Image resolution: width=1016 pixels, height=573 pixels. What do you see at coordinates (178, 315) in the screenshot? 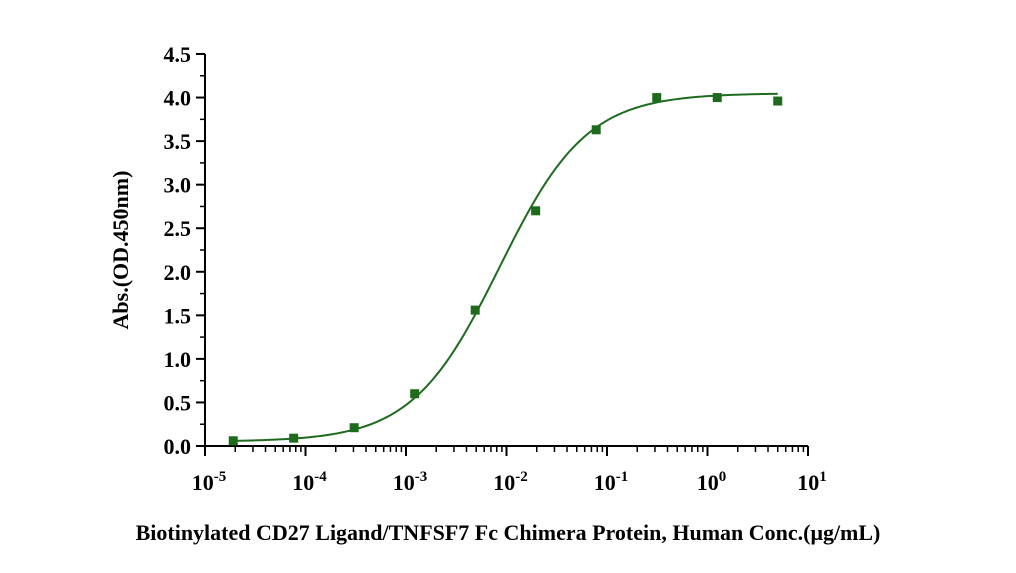
I see `y-tick-label: 1.5` at bounding box center [178, 315].